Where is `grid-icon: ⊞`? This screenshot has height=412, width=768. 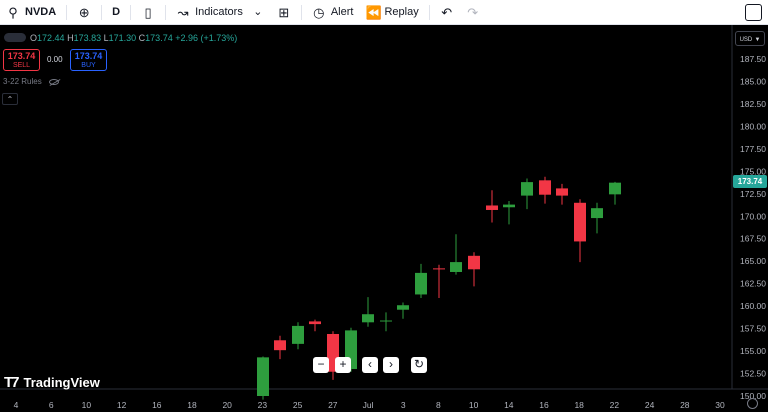
grid-icon: ⊞ is located at coordinates (284, 12).